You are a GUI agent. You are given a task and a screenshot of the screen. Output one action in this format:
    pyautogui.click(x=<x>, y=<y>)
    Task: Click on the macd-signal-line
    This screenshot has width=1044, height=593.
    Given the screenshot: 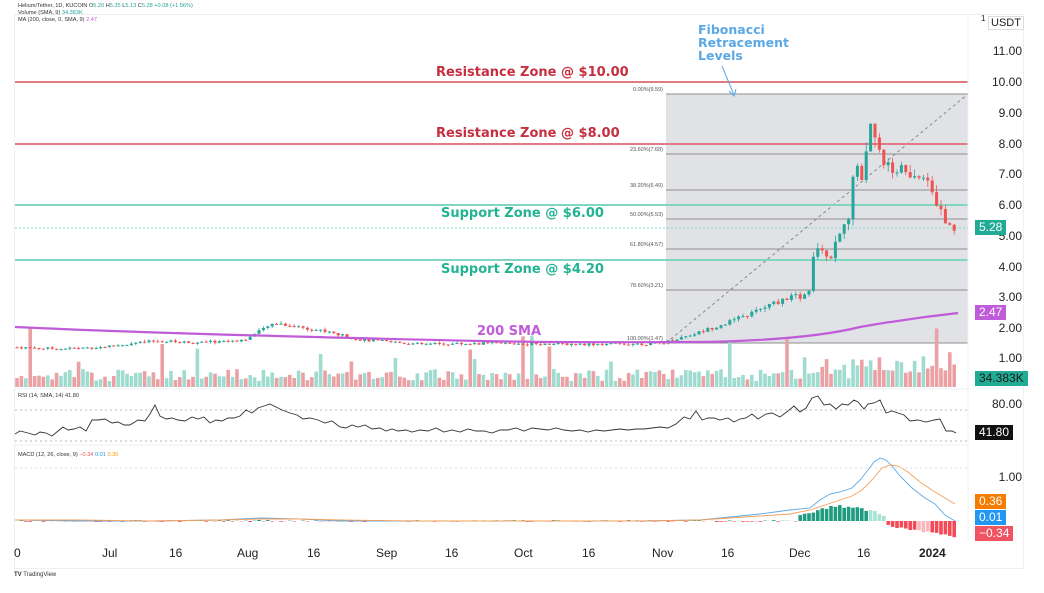 What is the action you would take?
    pyautogui.click(x=485, y=493)
    